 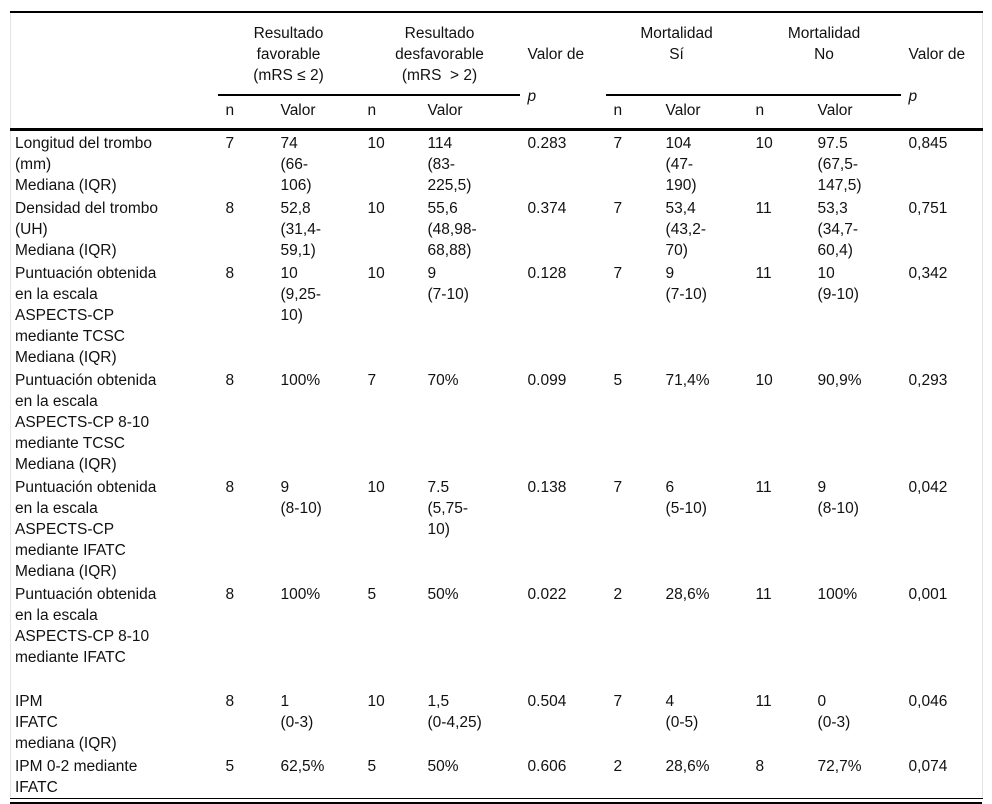 I want to click on cell-valor: 62,5%, so click(x=302, y=766).